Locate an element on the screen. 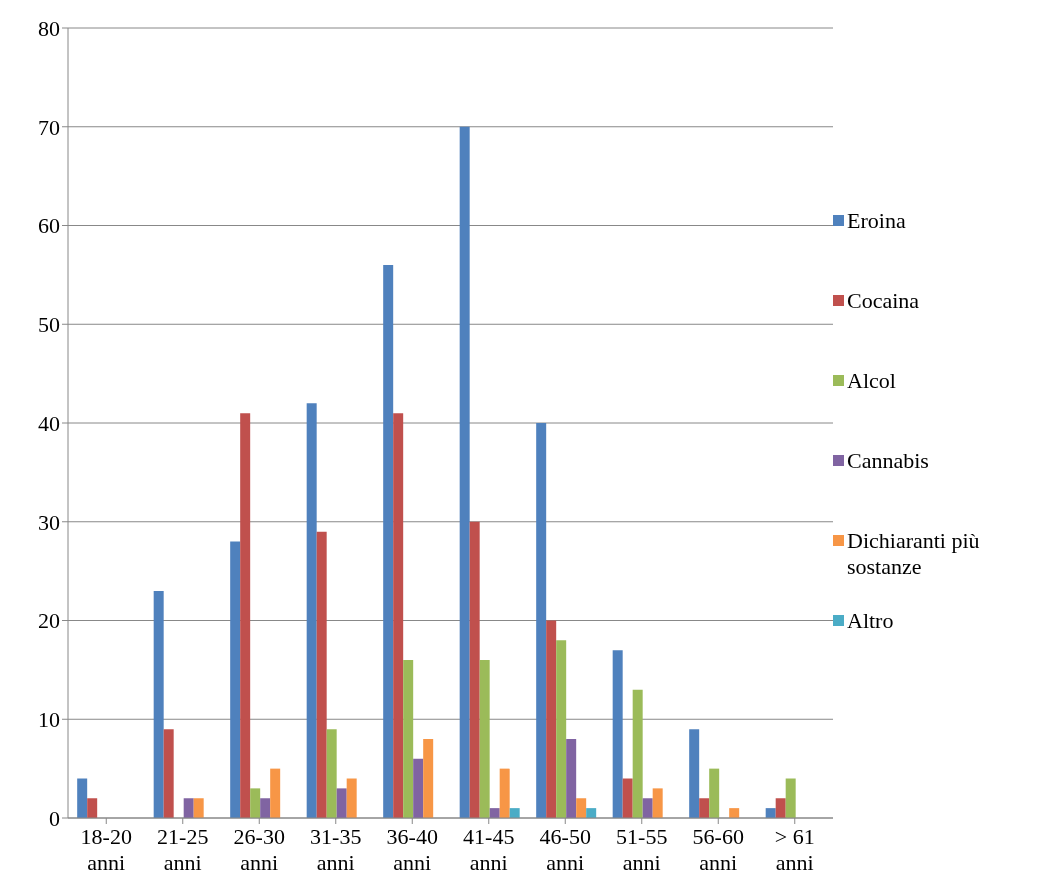 The width and height of the screenshot is (1045, 895). x-tick-label: 56-60 anni is located at coordinates (718, 849).